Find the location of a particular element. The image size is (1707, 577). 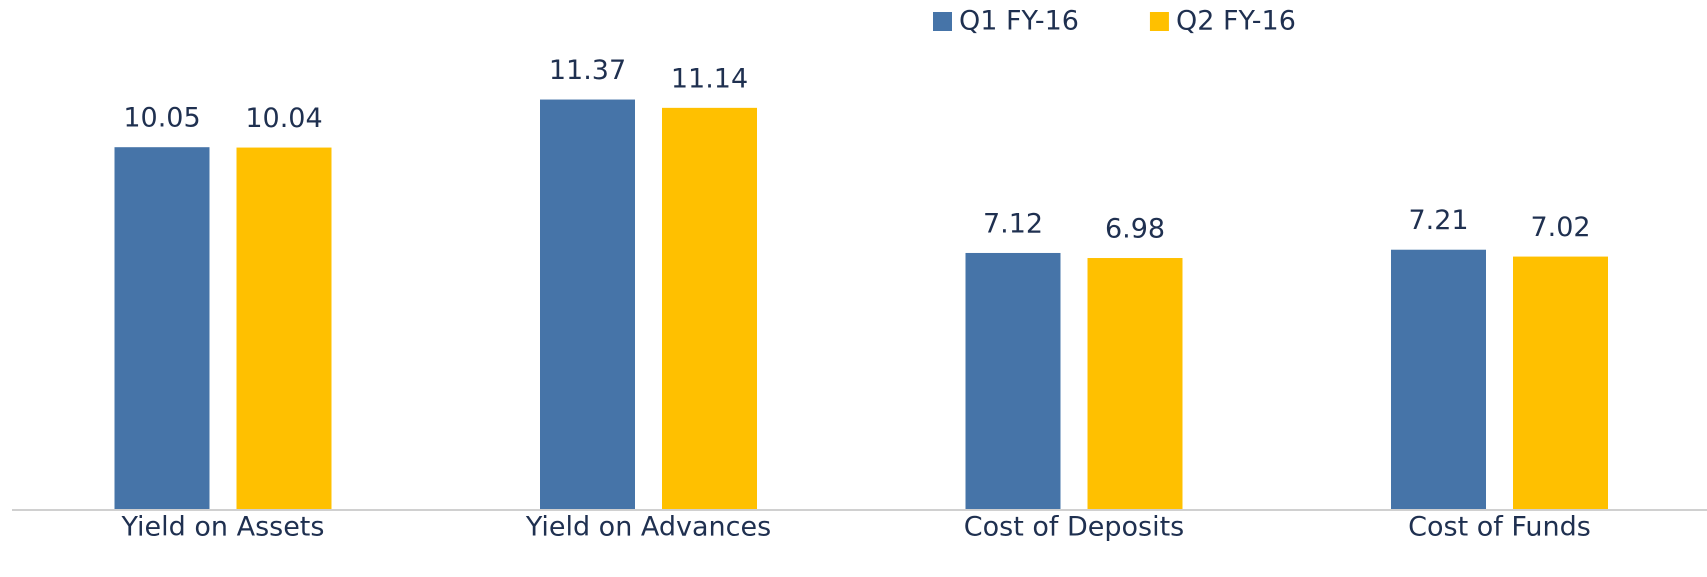

data-label: 7.02 is located at coordinates (1560, 227).